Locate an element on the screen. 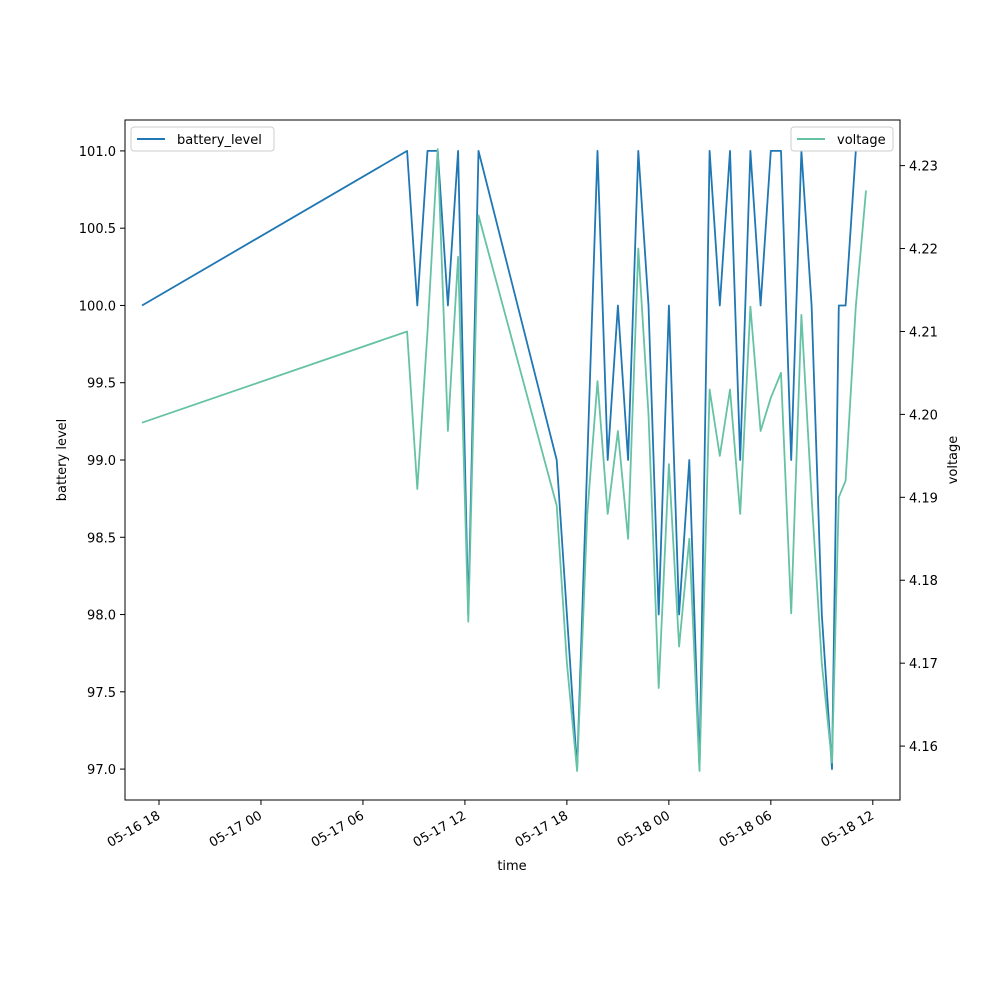 Image resolution: width=1000 pixels, height=1000 pixels. x-tick-label: 05-18 12 is located at coordinates (848, 829).